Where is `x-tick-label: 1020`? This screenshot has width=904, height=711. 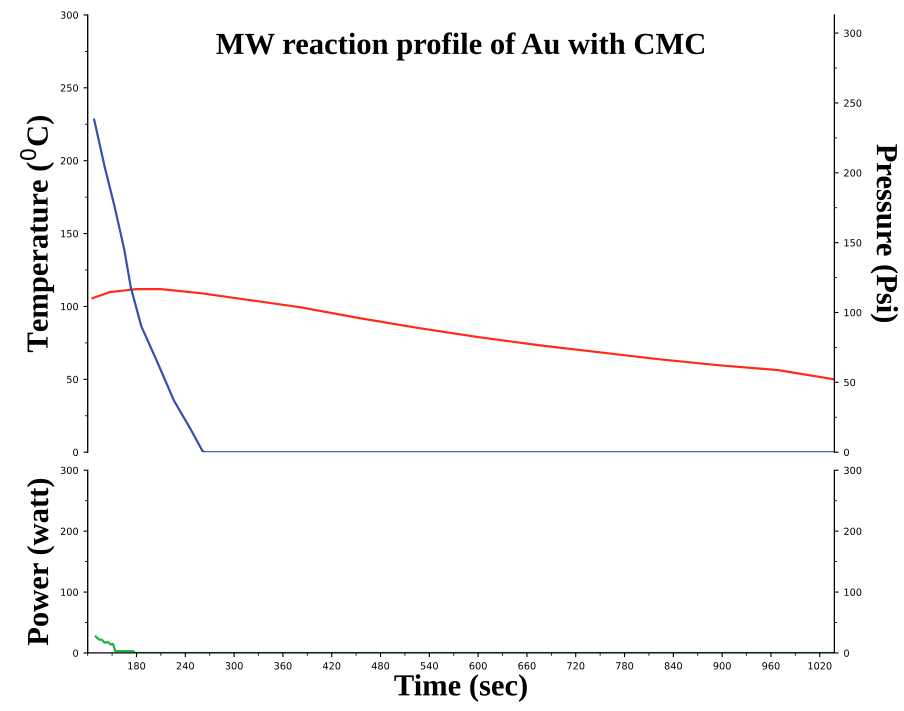 x-tick-label: 1020 is located at coordinates (820, 666).